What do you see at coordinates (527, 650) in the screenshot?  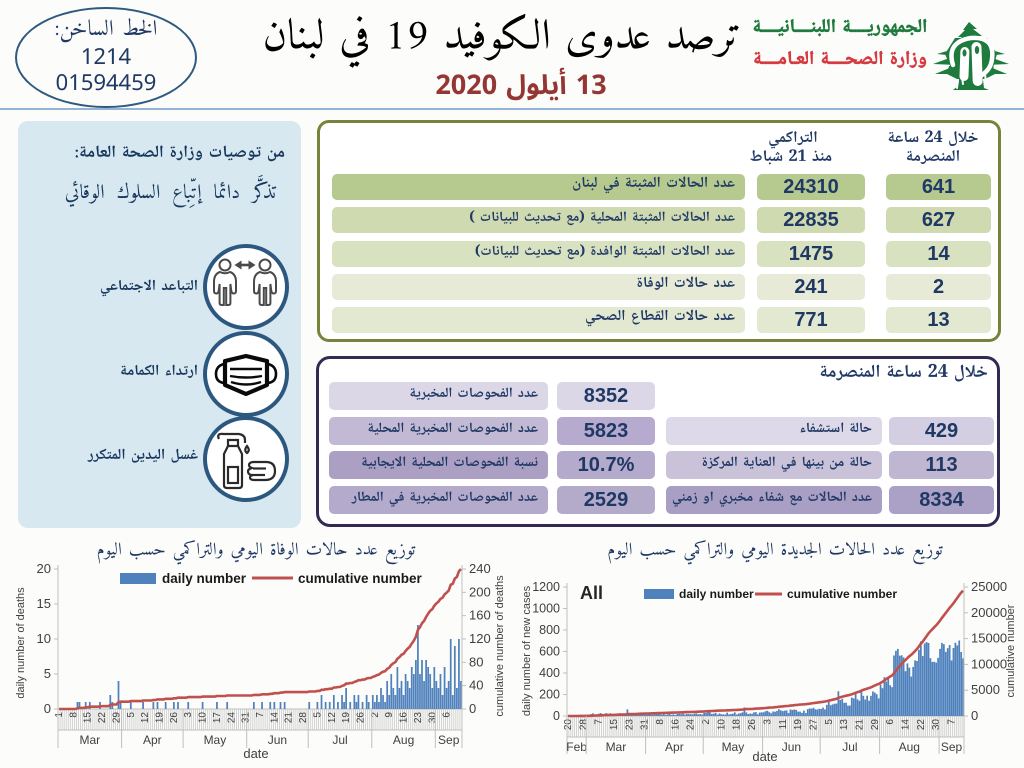 I see `svg-text: daily number of new cases` at bounding box center [527, 650].